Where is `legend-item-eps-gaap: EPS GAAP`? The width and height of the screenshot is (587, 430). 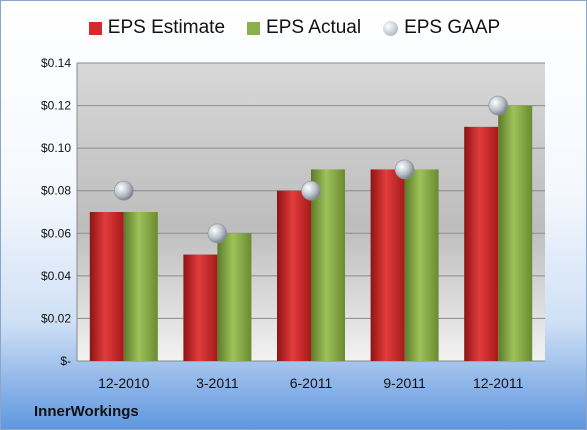 legend-item-eps-gaap: EPS GAAP is located at coordinates (441, 28).